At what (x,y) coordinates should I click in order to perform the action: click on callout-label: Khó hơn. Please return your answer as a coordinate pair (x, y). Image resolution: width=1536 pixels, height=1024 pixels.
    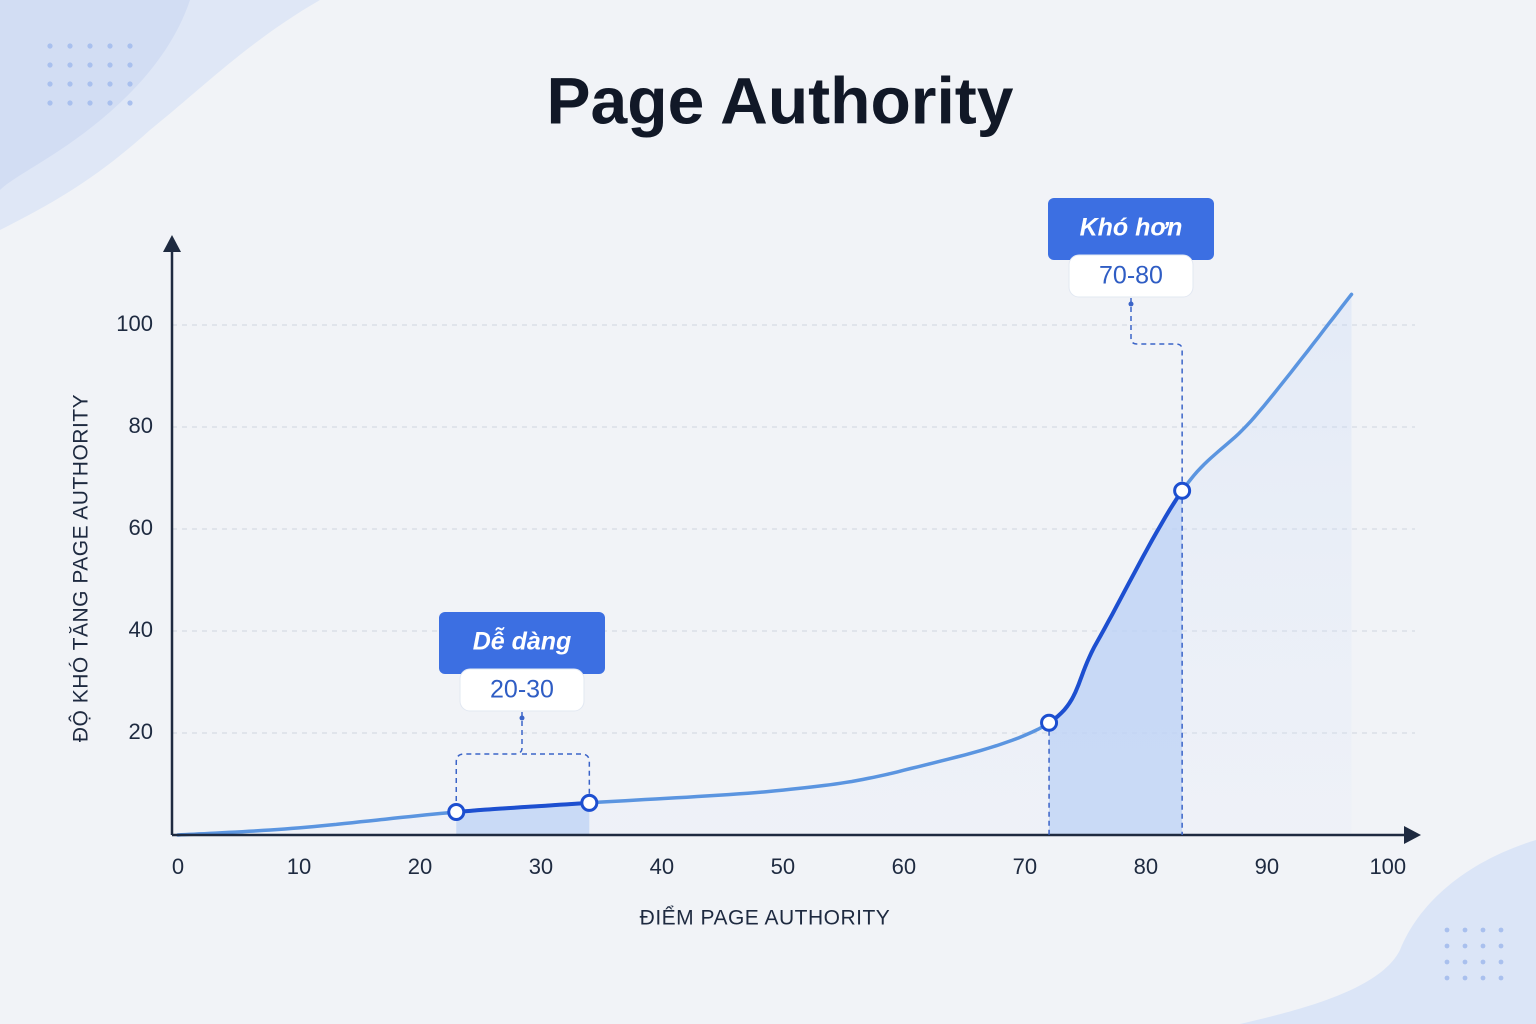
    Looking at the image, I should click on (1131, 228).